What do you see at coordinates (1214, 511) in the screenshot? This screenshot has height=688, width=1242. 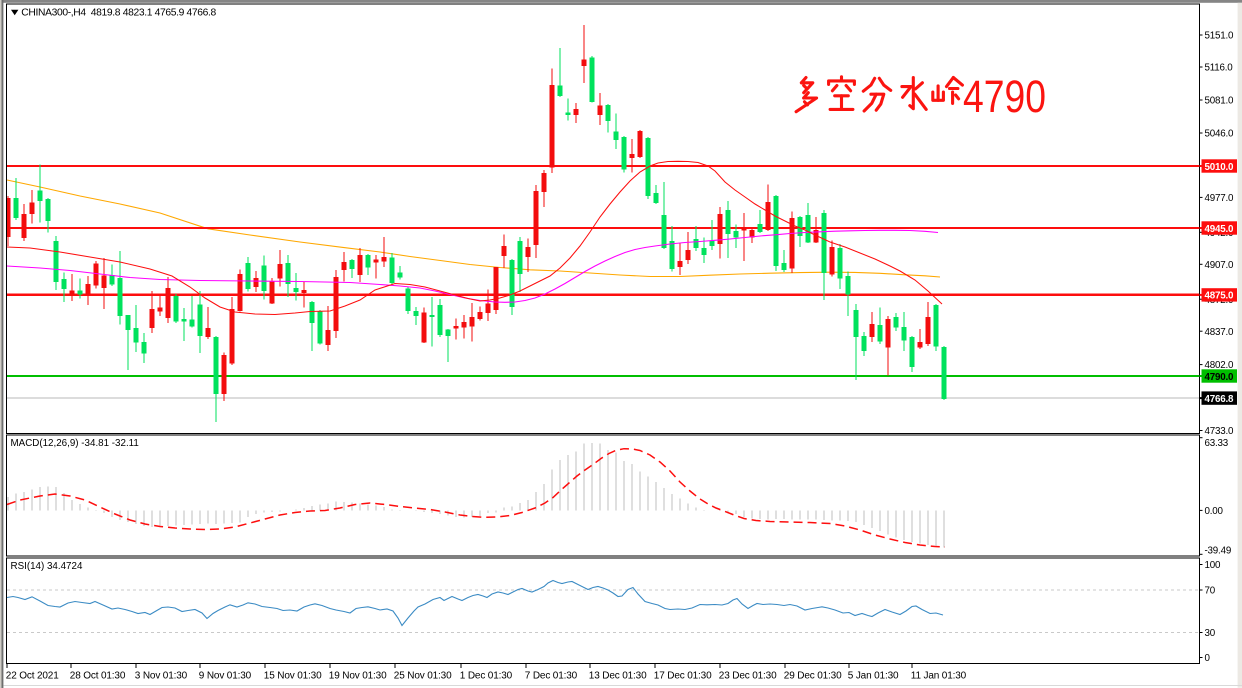 I see `svg-text: 0.00` at bounding box center [1214, 511].